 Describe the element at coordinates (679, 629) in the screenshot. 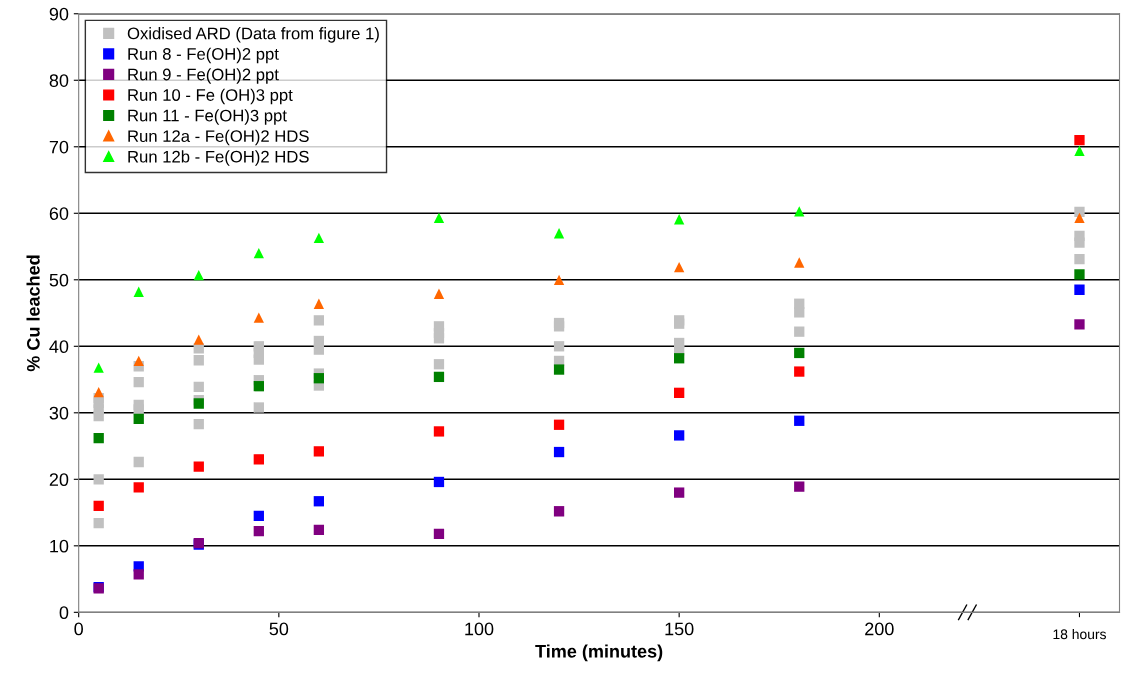

I see `x-tick-label: 150` at that location.